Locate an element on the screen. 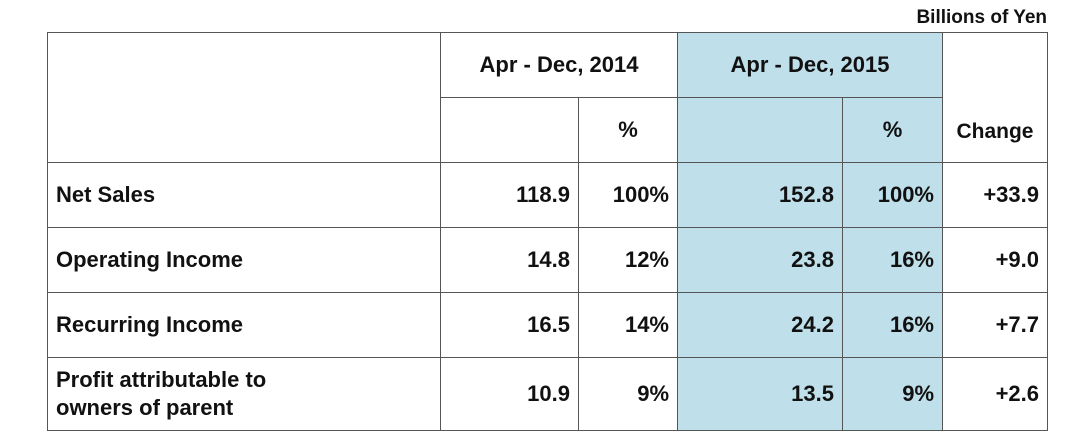 The width and height of the screenshot is (1080, 442). percent-2015: 9% is located at coordinates (892, 394).